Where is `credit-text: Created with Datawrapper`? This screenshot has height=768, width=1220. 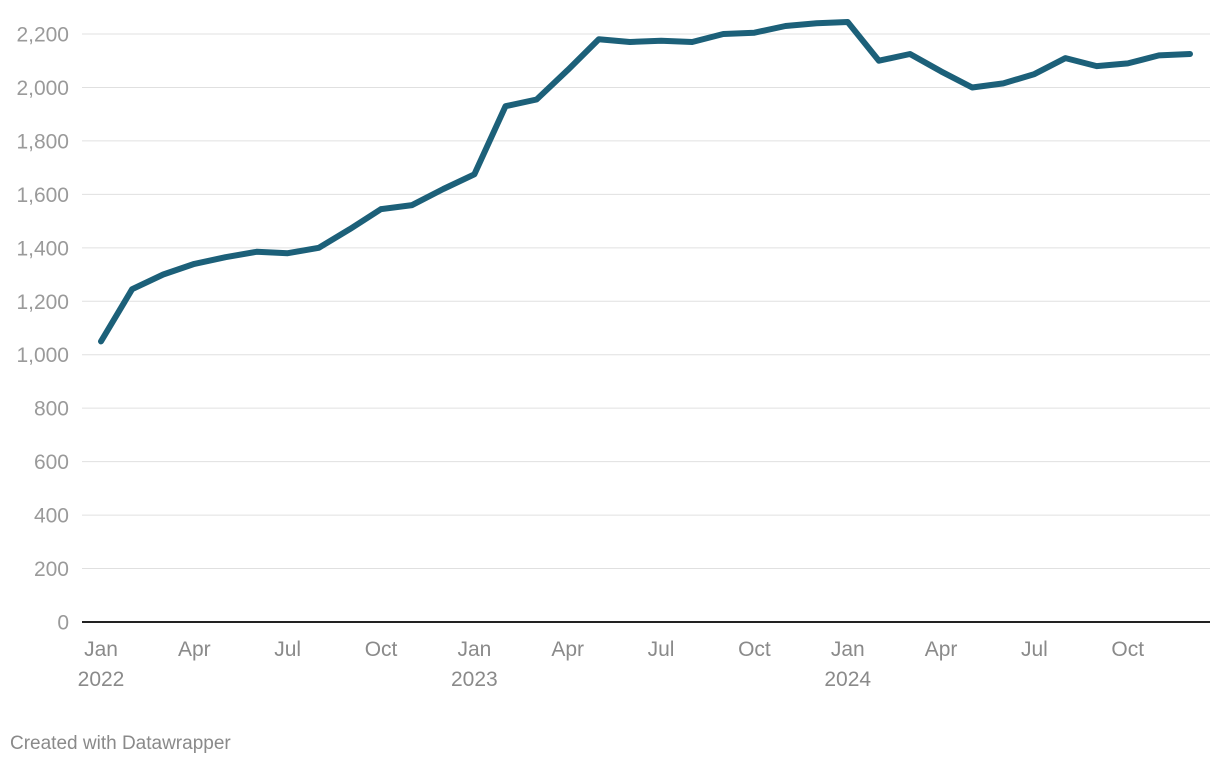 credit-text: Created with Datawrapper is located at coordinates (120, 743).